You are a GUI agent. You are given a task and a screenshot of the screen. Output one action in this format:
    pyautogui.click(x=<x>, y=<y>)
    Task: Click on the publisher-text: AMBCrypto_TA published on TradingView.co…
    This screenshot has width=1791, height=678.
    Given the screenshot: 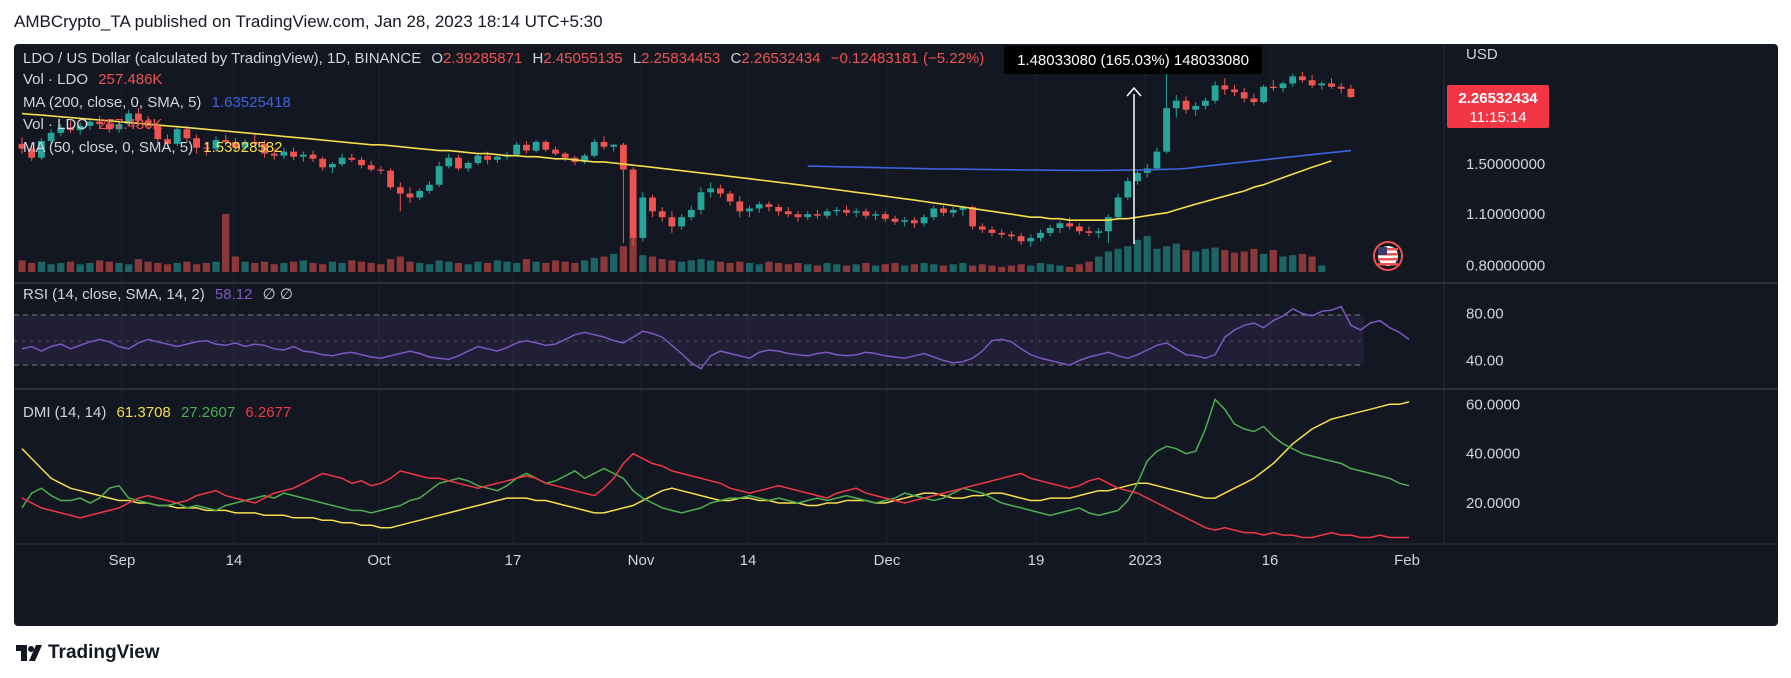 What is the action you would take?
    pyautogui.click(x=308, y=21)
    